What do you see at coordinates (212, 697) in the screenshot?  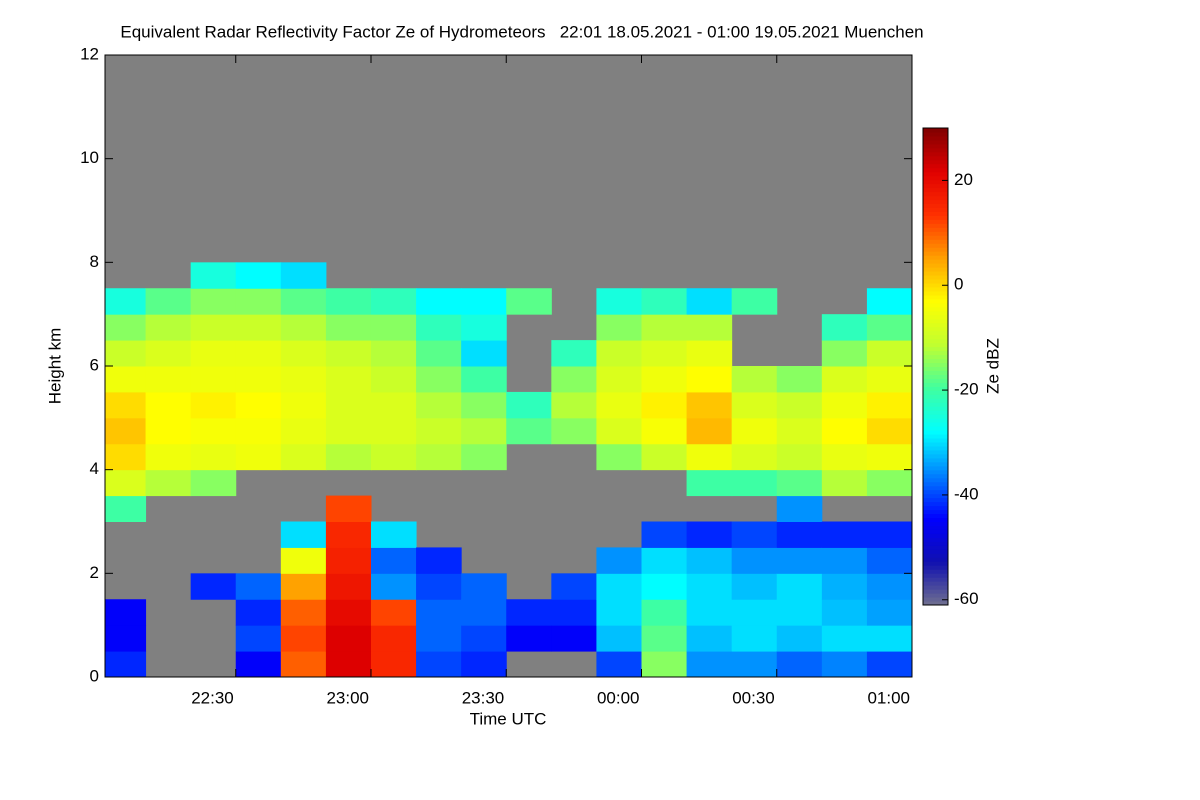 I see `x-tick-label: 22:30` at bounding box center [212, 697].